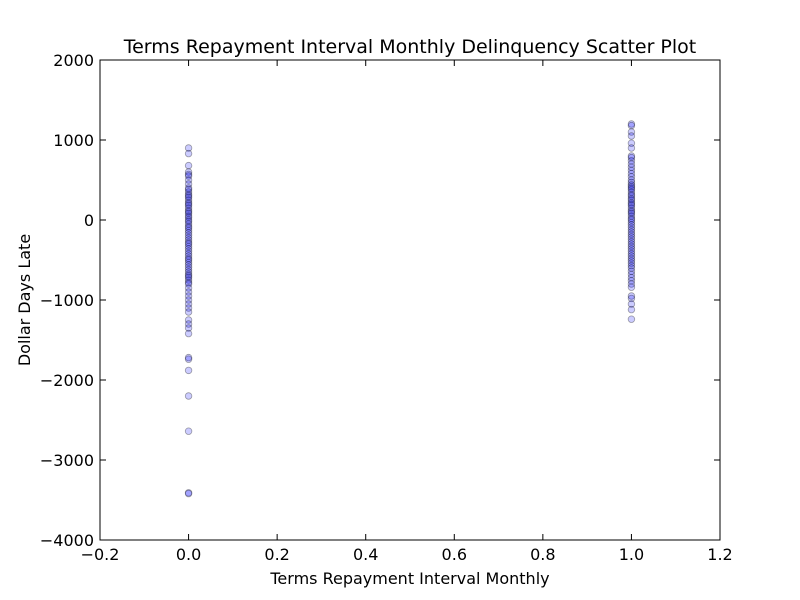 This screenshot has width=800, height=600. Describe the element at coordinates (542, 554) in the screenshot. I see `x-tick-label: 0.8` at that location.